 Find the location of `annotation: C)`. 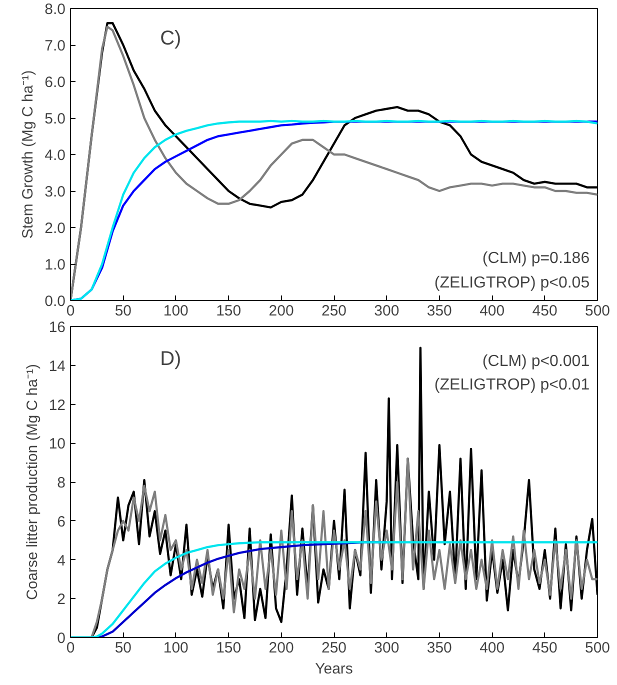

annotation: C) is located at coordinates (171, 38).